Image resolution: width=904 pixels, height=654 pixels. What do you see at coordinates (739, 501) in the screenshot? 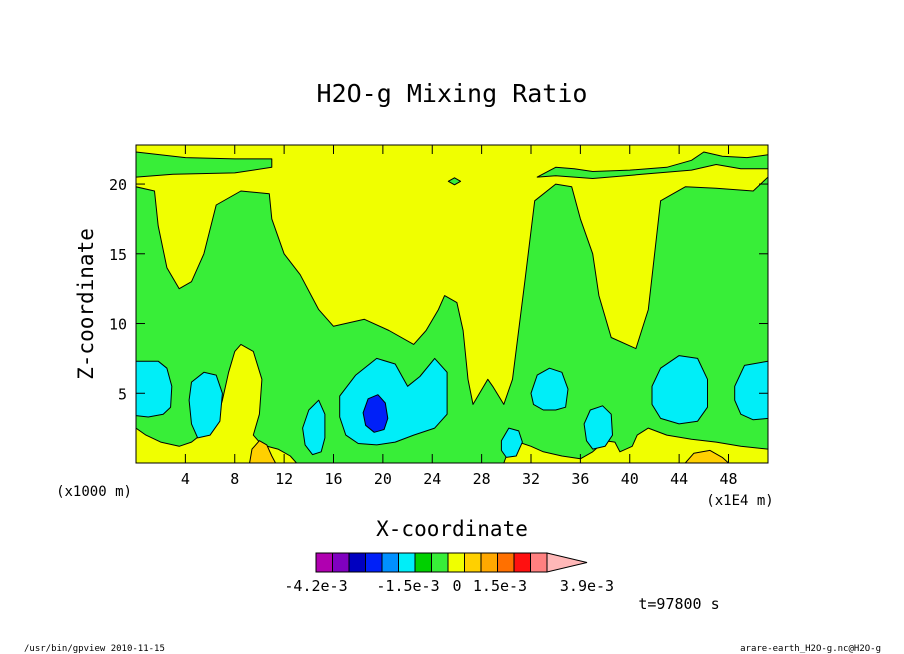
I see `x-scale-label: (x1E4 m)` at bounding box center [739, 501].